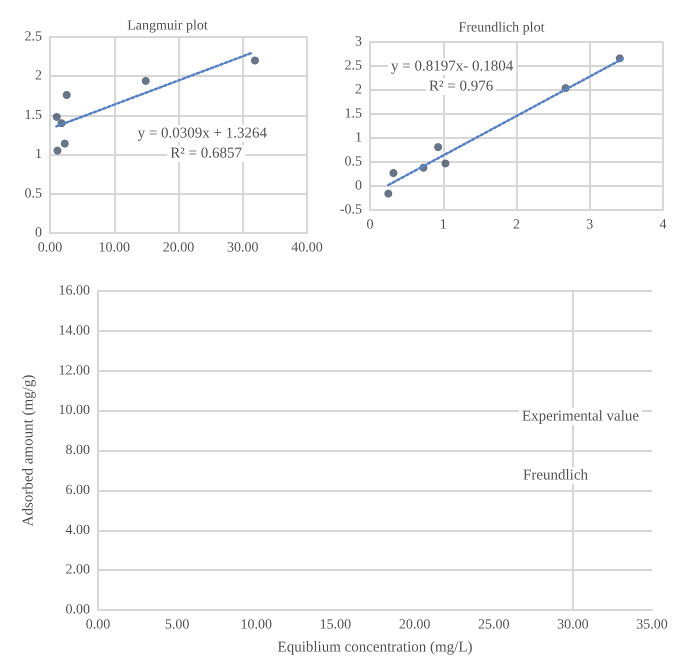 The width and height of the screenshot is (673, 662). I want to click on y-tick-label: 0.00, so click(78, 610).